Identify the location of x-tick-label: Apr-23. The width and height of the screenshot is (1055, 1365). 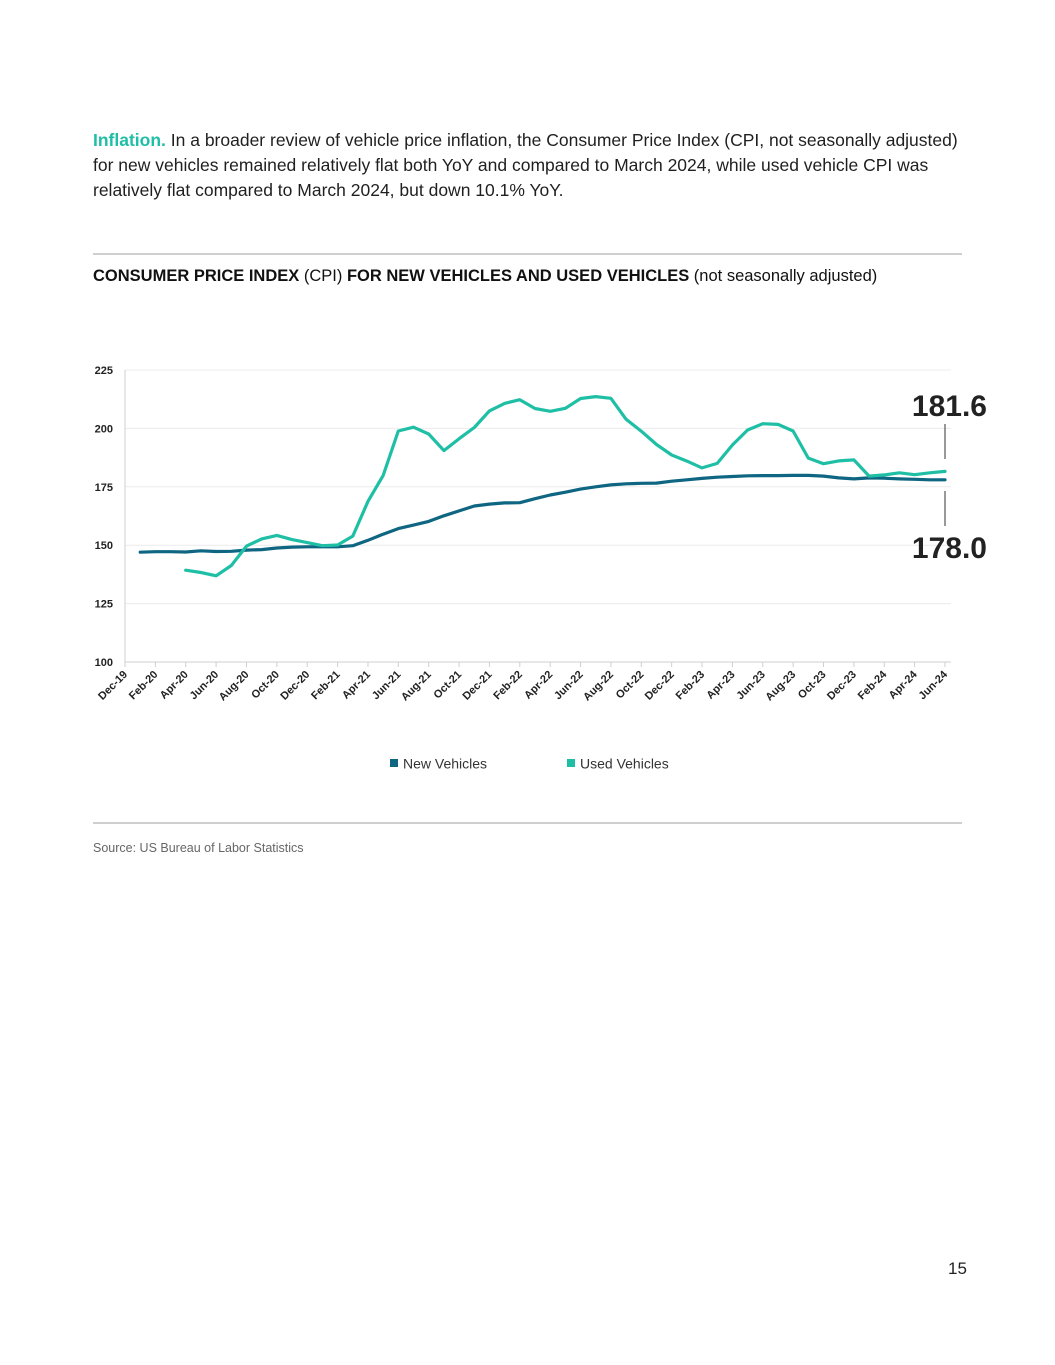
(720, 685).